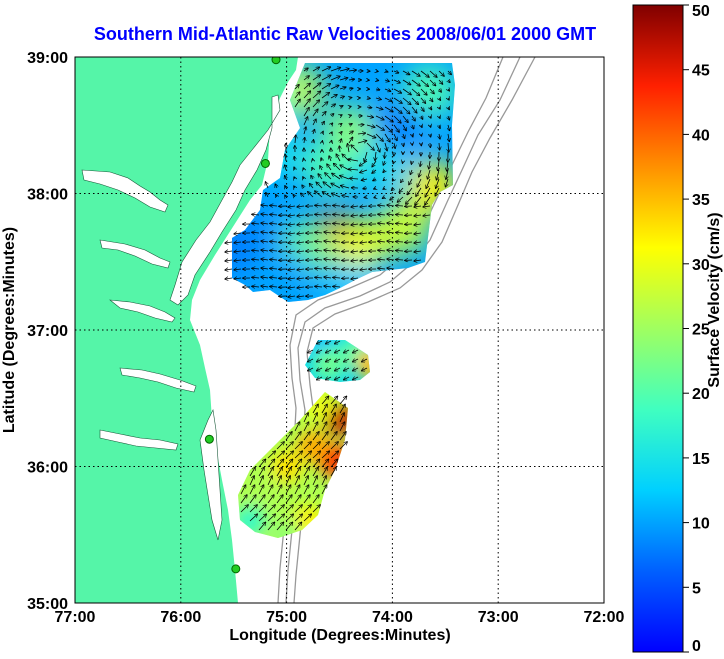 The width and height of the screenshot is (724, 659). I want to click on radar-stations, so click(242, 315).